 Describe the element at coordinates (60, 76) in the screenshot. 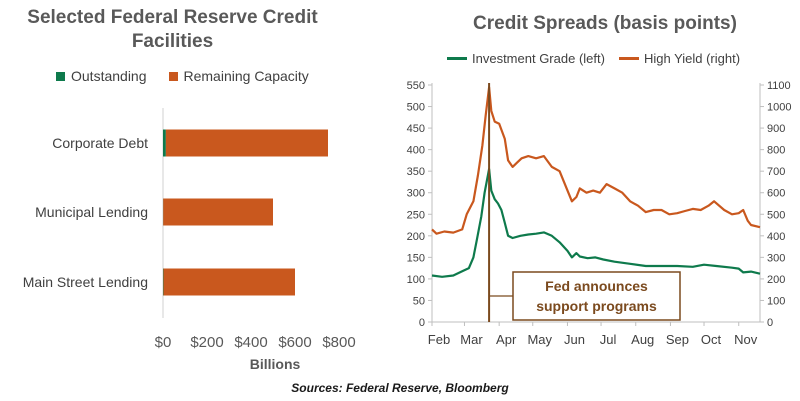

I see `legend-outstanding-swatch` at that location.